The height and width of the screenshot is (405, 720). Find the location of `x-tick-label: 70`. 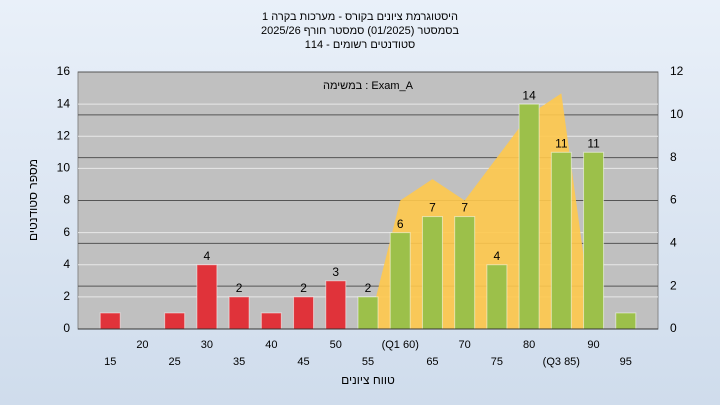

x-tick-label: 70 is located at coordinates (465, 345).